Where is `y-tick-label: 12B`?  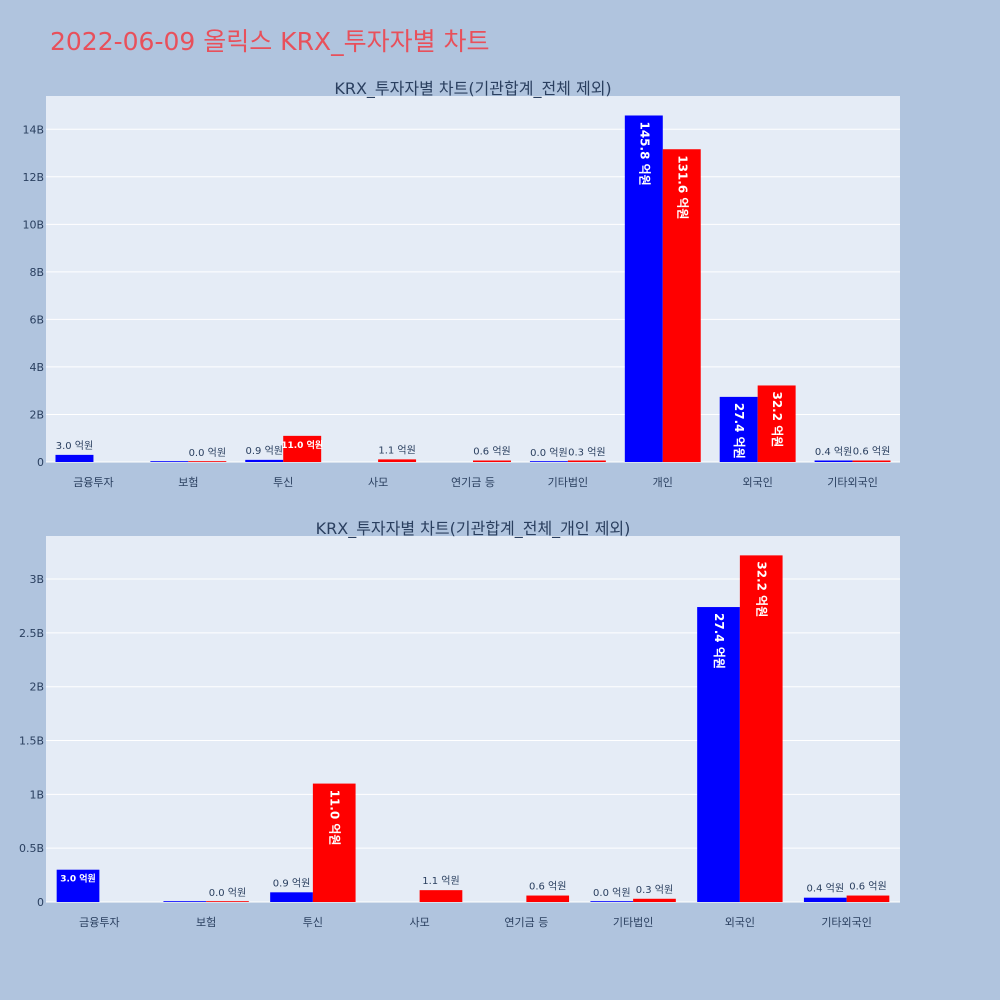 y-tick-label: 12B is located at coordinates (33, 177).